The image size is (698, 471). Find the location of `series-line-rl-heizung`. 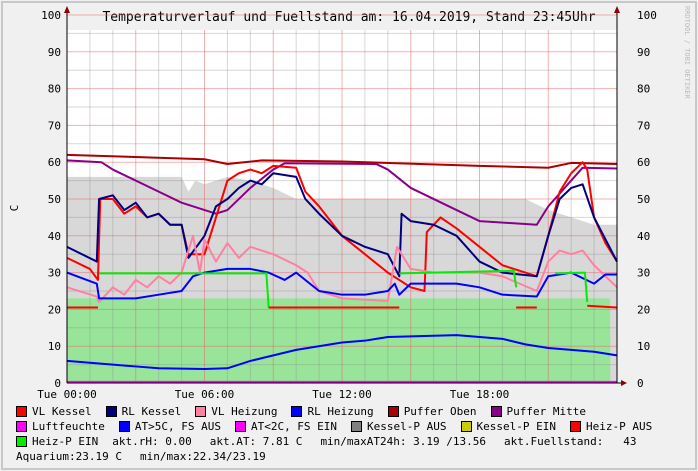

series-line-rl-heizung is located at coordinates (341, 283).